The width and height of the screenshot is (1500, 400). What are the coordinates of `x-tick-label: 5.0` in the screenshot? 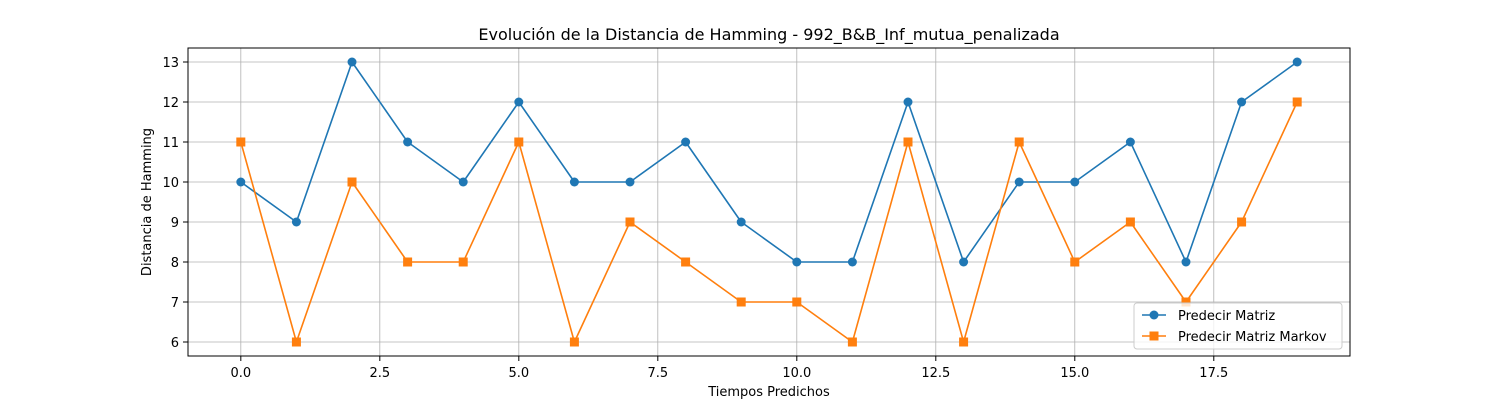 It's located at (518, 373).